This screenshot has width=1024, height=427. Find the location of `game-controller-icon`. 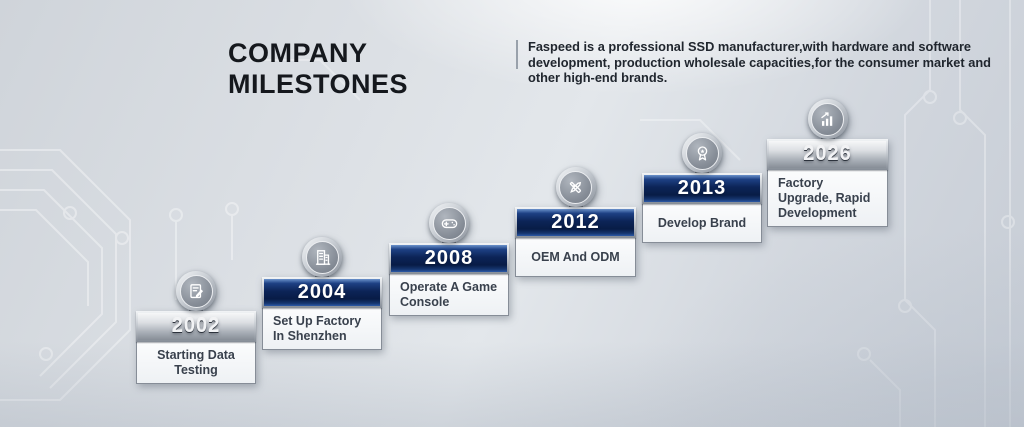

game-controller-icon is located at coordinates (449, 223).